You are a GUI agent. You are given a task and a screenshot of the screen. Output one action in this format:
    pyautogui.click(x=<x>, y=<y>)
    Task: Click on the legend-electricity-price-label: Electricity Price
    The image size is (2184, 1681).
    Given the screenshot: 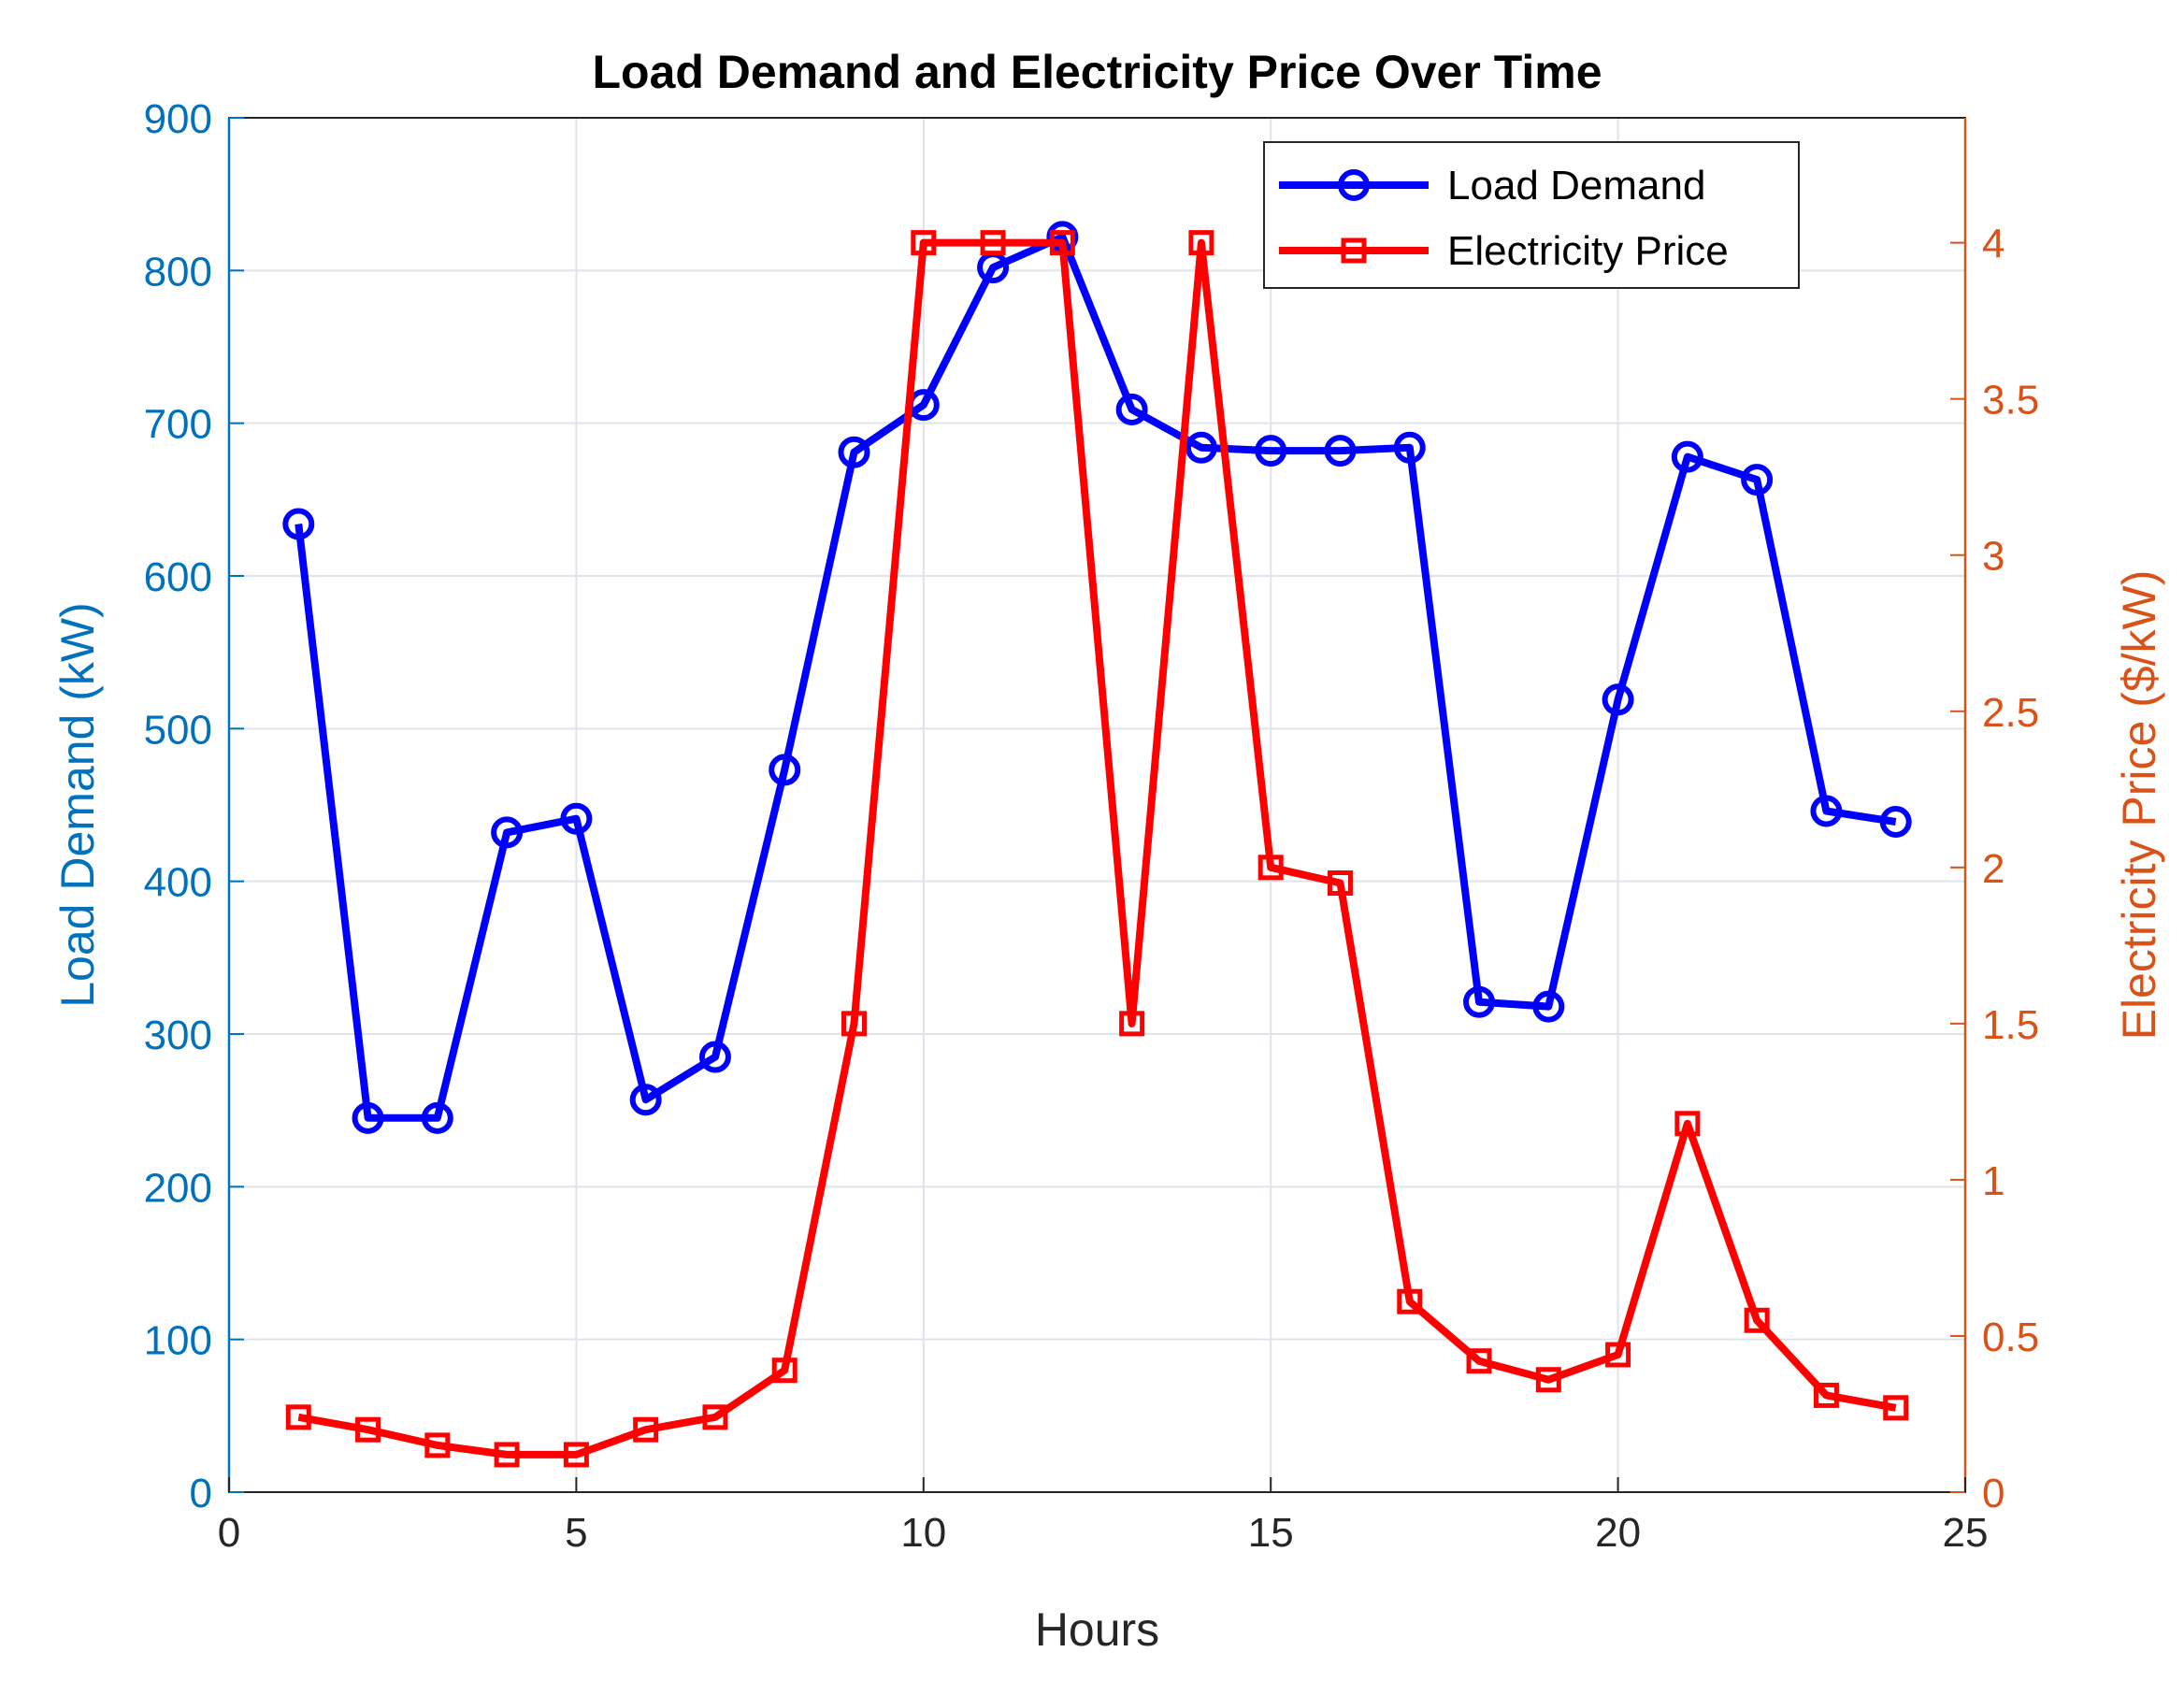 What is the action you would take?
    pyautogui.click(x=1588, y=251)
    